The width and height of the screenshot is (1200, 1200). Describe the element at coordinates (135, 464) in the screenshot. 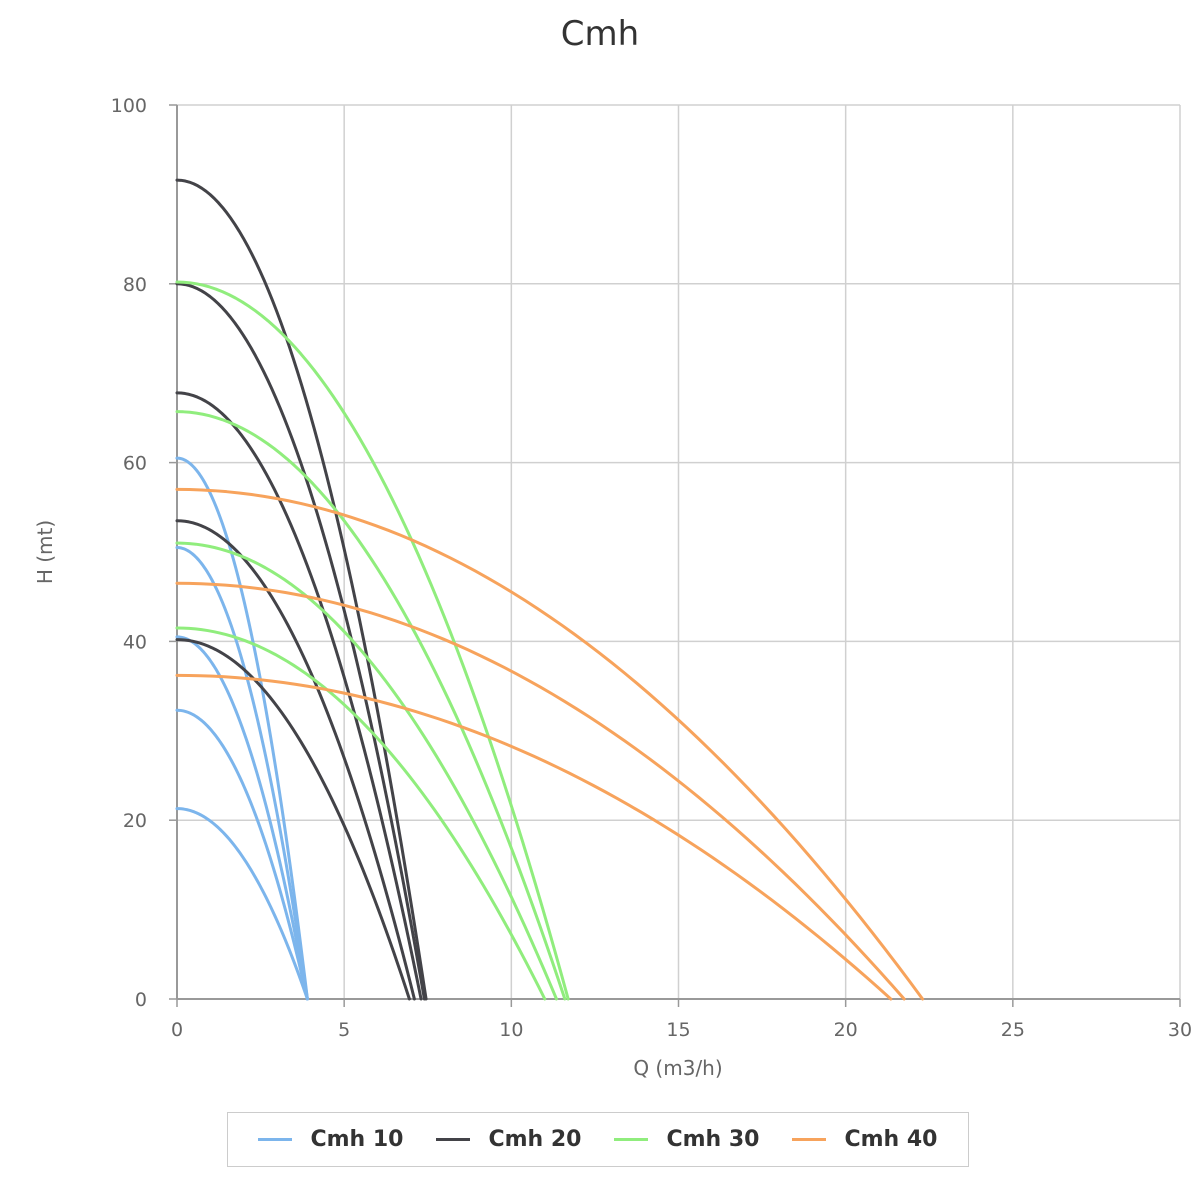

I see `y-tick-label: 60` at that location.